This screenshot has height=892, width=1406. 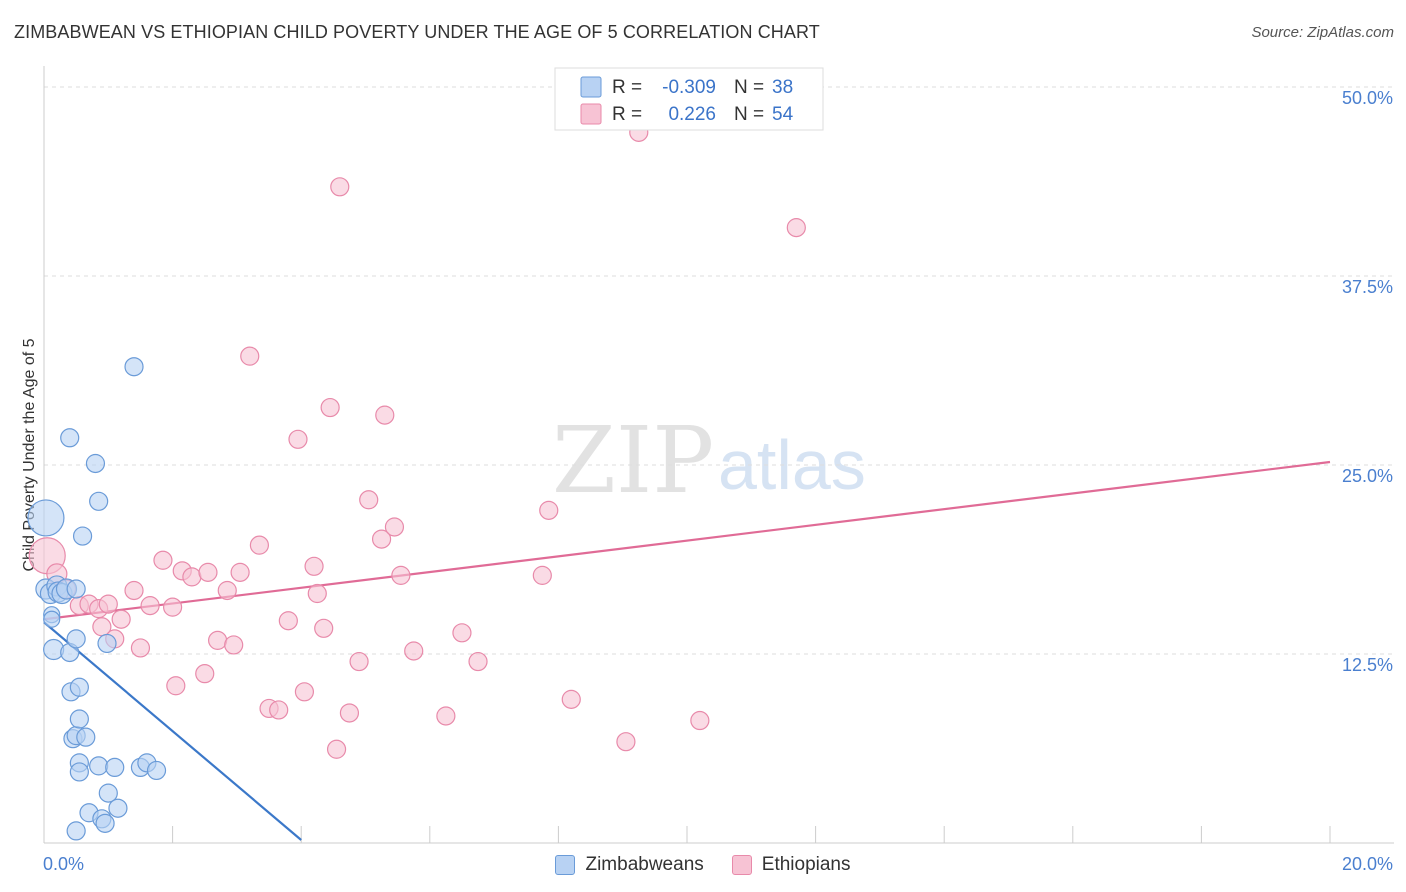 What do you see at coordinates (1322, 32) in the screenshot?
I see `source-credit: Source: ZipAtlas.com` at bounding box center [1322, 32].